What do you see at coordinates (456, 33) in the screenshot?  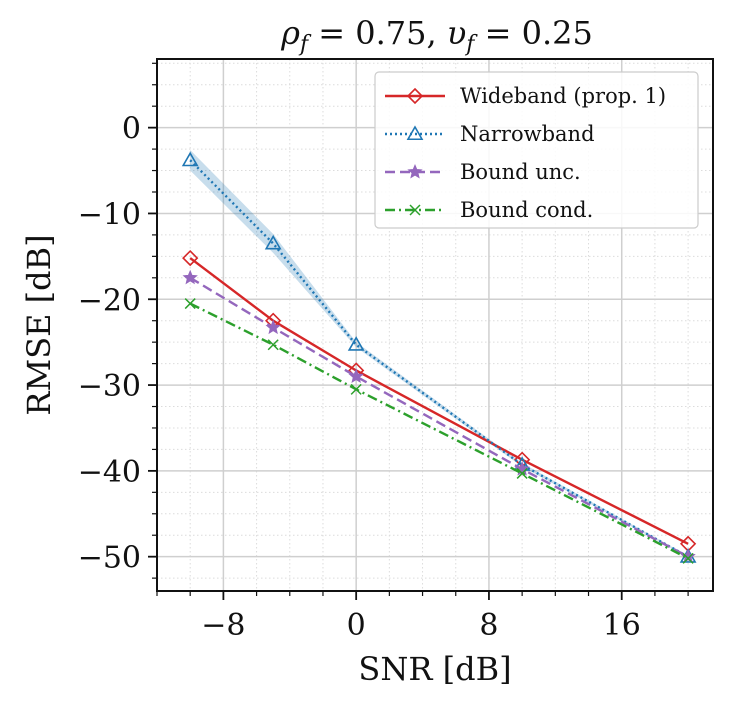 I see `title-upsilon: υ` at bounding box center [456, 33].